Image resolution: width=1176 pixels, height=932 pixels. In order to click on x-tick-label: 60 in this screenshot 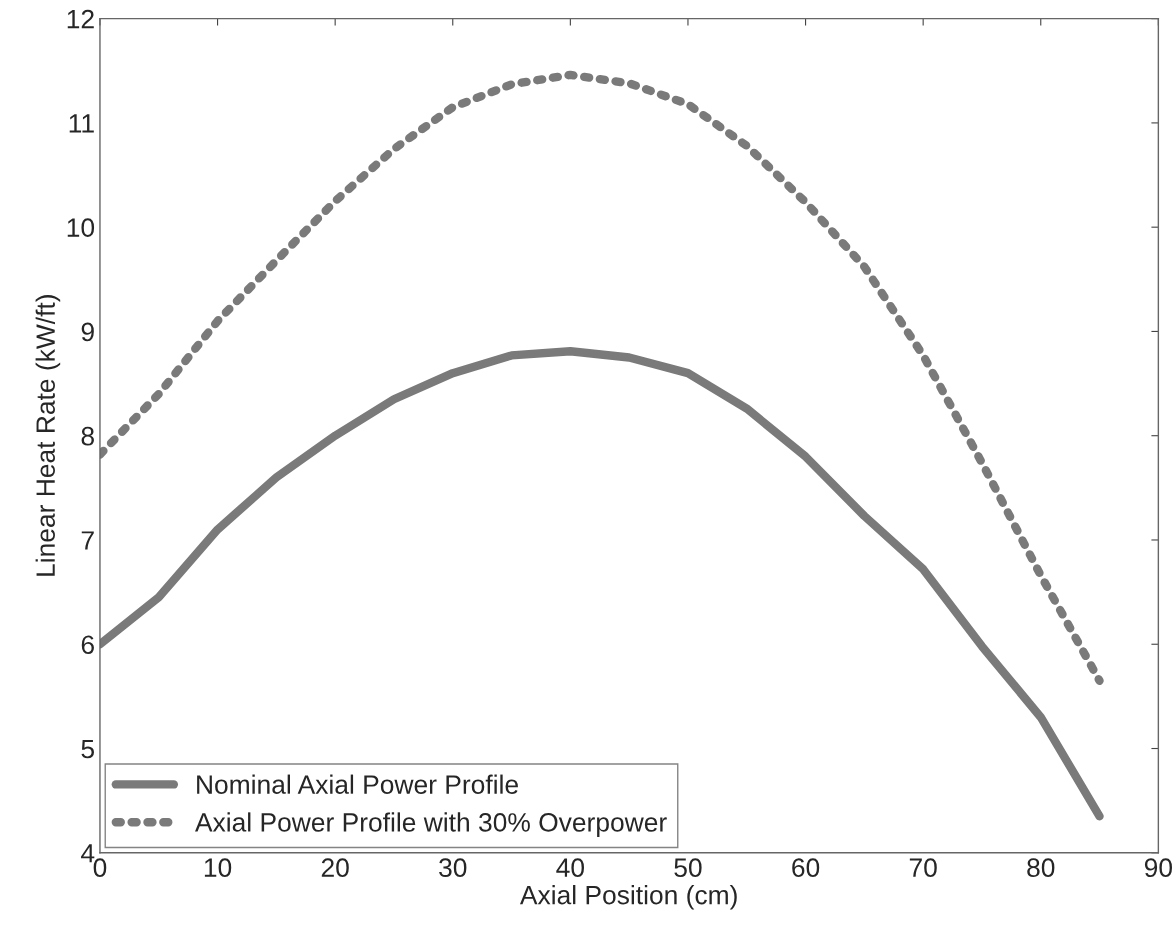, I will do `click(806, 868)`.